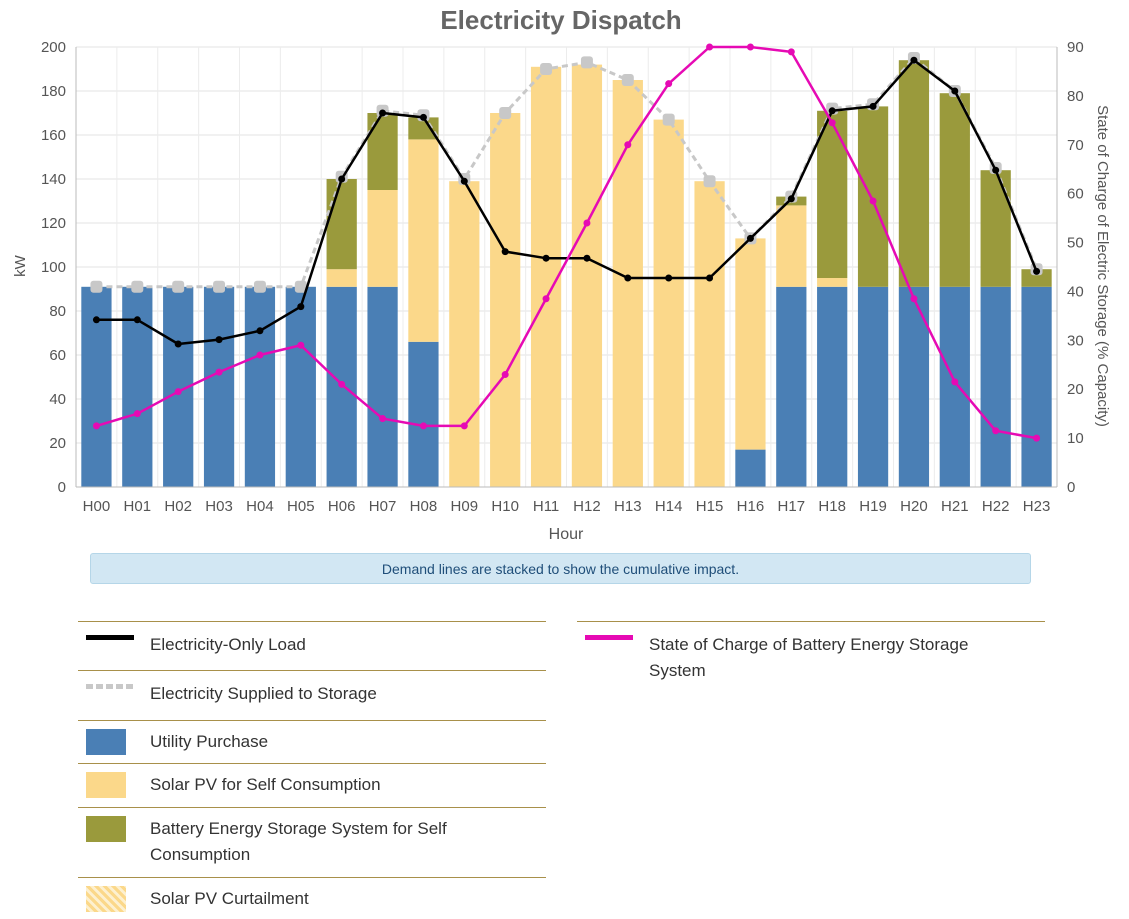 The image size is (1129, 919). What do you see at coordinates (312, 645) in the screenshot?
I see `legend-item-electricity-only-load: Electricity-Only Load` at bounding box center [312, 645].